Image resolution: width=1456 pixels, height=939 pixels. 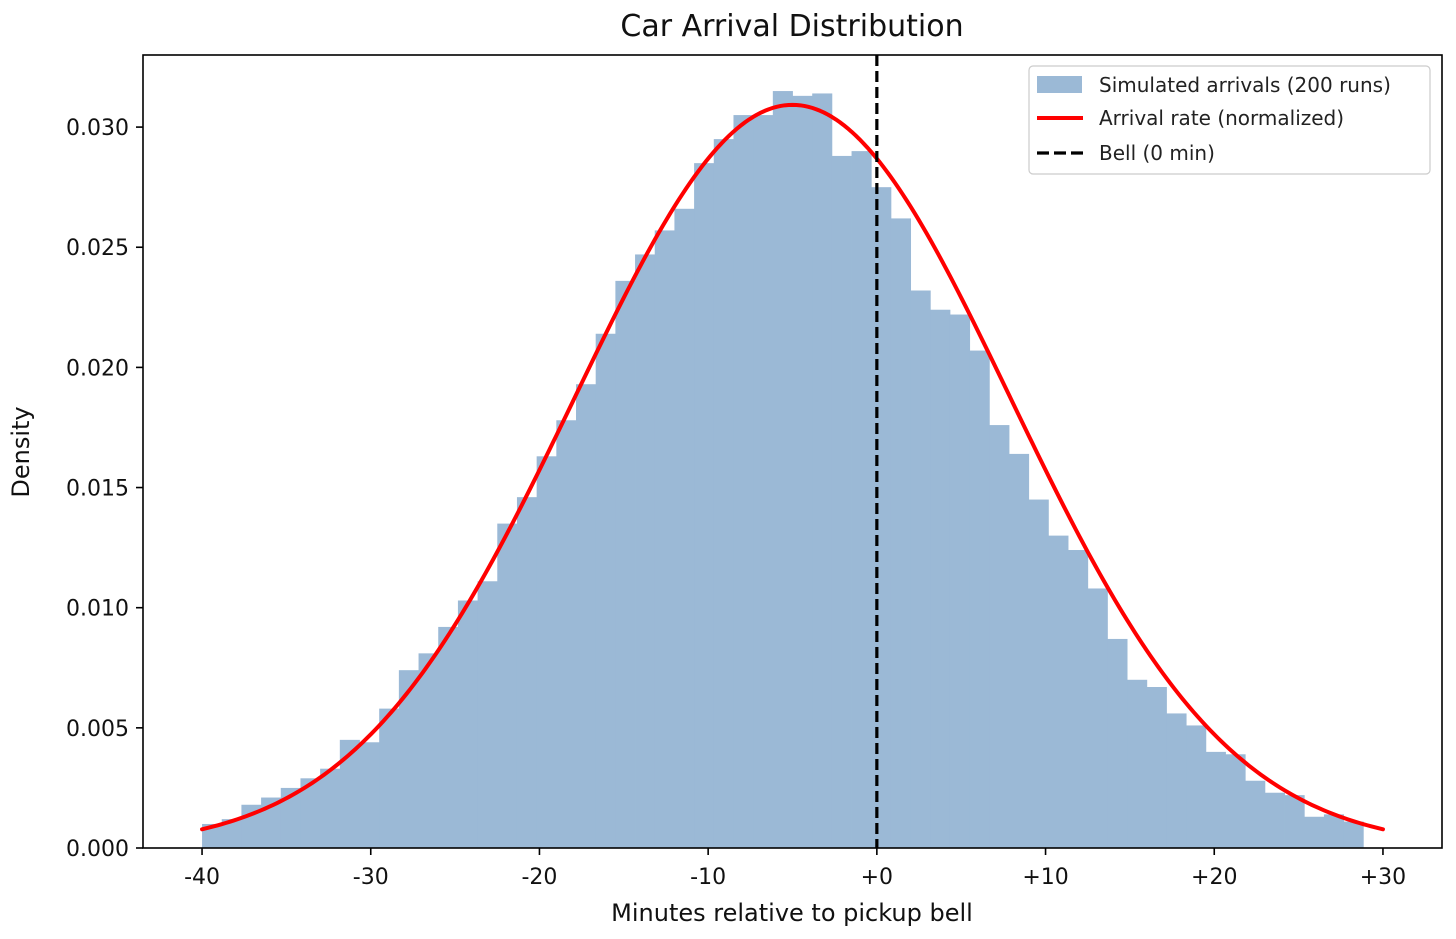 What do you see at coordinates (97, 368) in the screenshot?
I see `y-tick-label: 0.020` at bounding box center [97, 368].